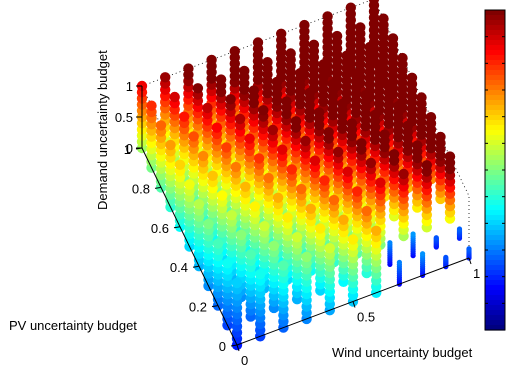 This screenshot has width=507, height=365. I want to click on y-axis-line, so click(189, 246).